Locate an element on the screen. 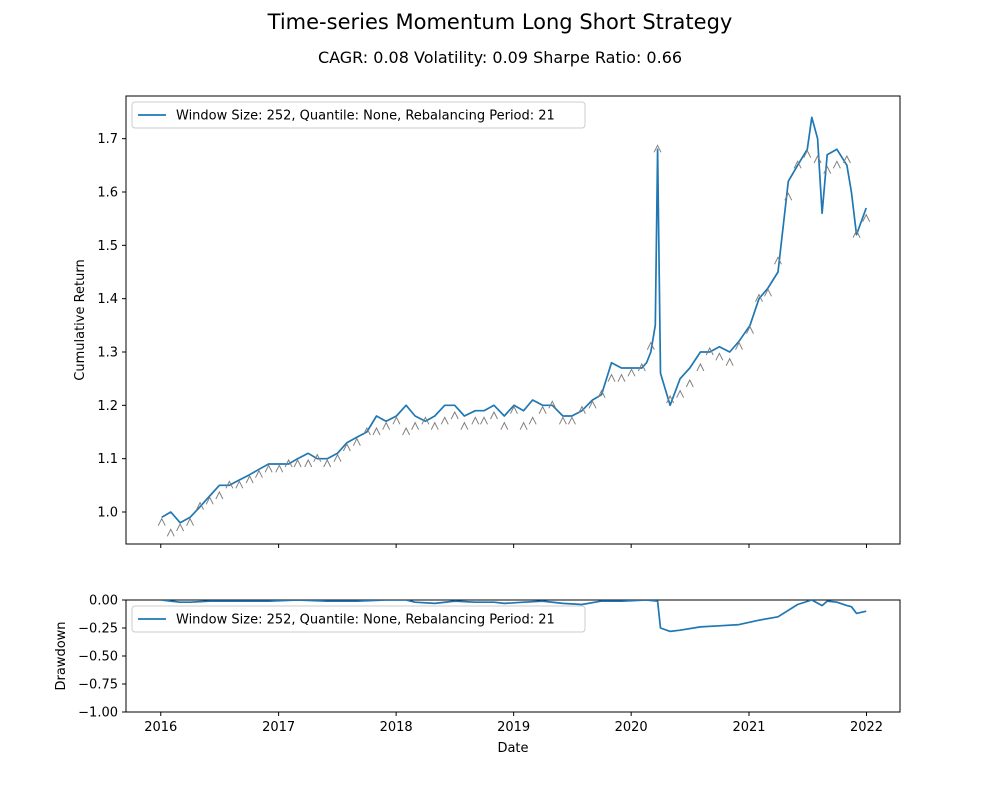 This screenshot has height=800, width=1000. x-axis-label: Date is located at coordinates (512, 748).